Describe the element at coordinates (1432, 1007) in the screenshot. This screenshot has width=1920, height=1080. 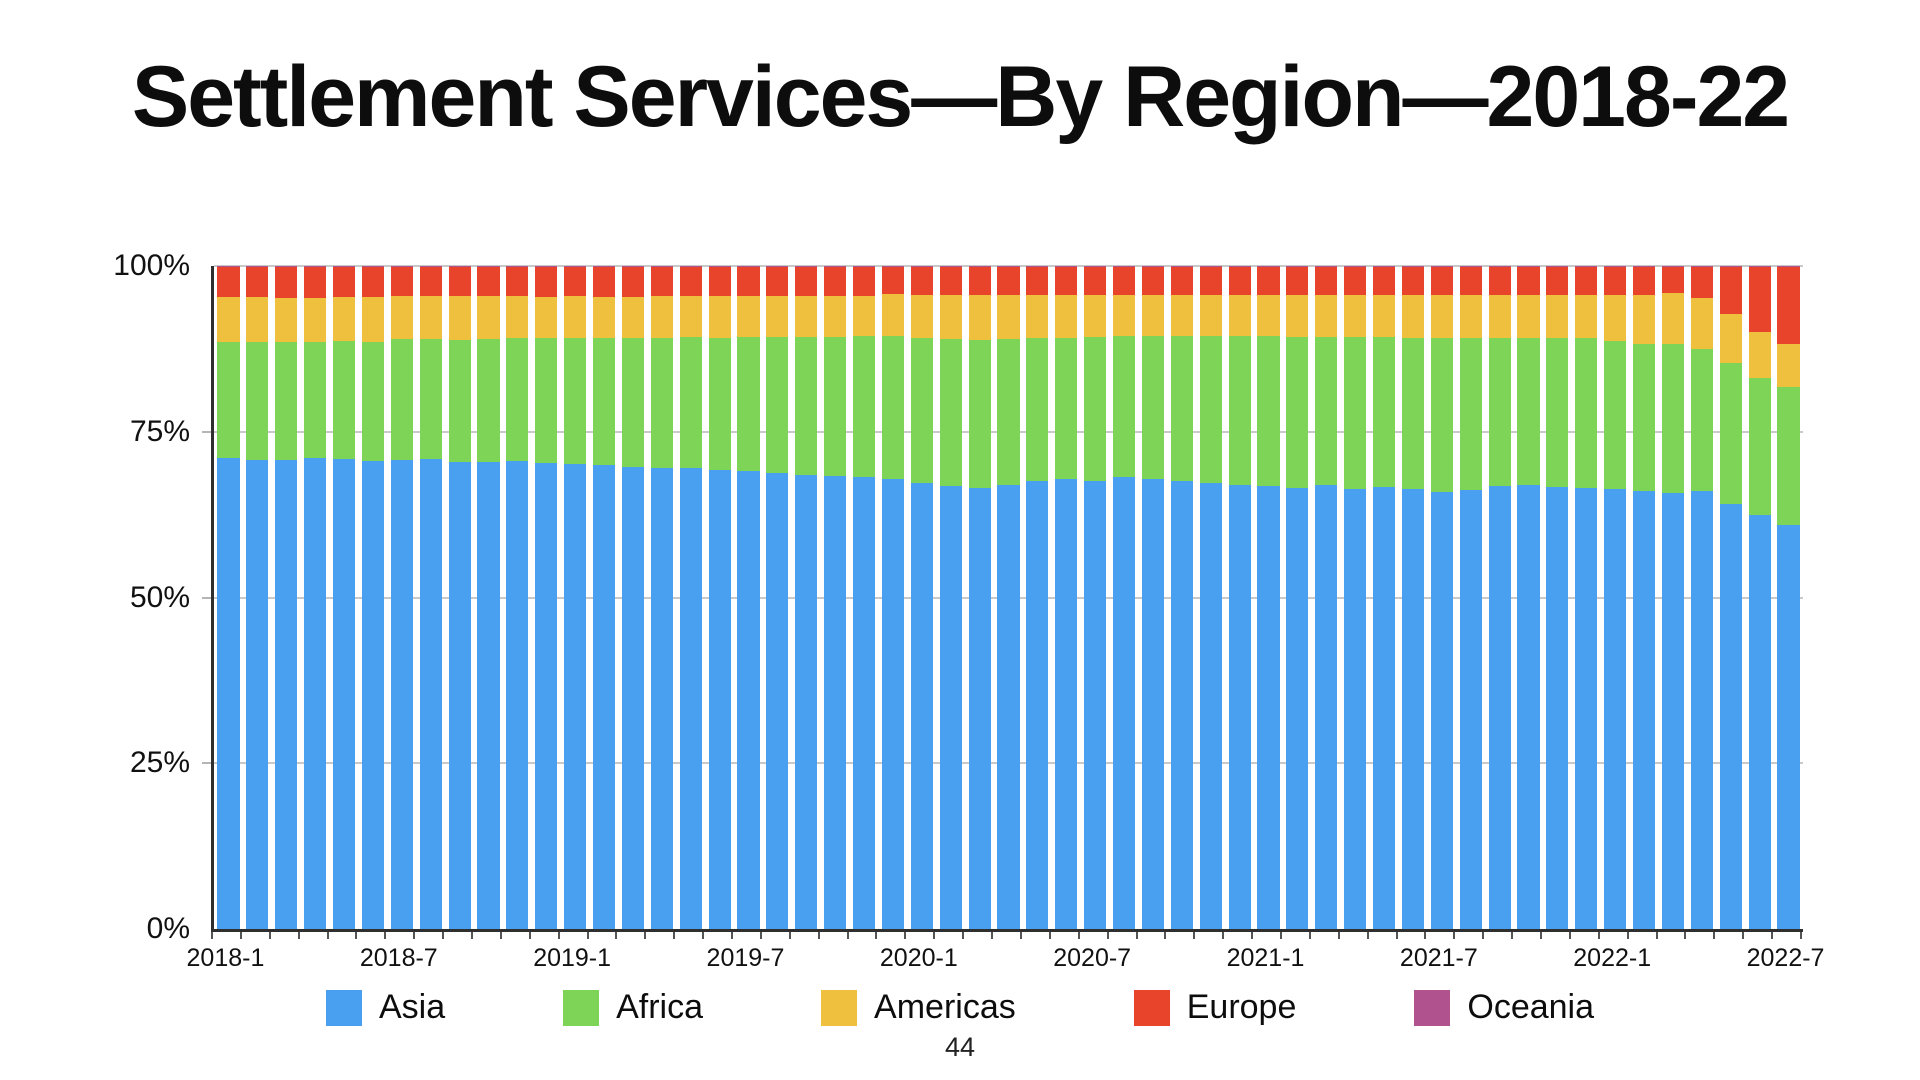
I see `legend-swatch-oceania` at that location.